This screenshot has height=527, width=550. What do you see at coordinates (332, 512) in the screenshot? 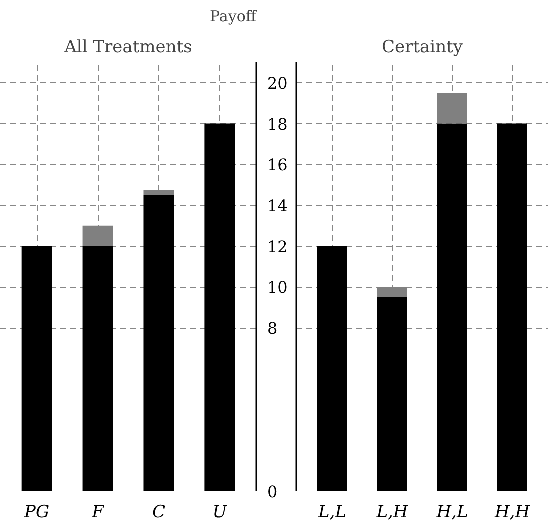
I see `x-tick-label: L,L` at bounding box center [332, 512].